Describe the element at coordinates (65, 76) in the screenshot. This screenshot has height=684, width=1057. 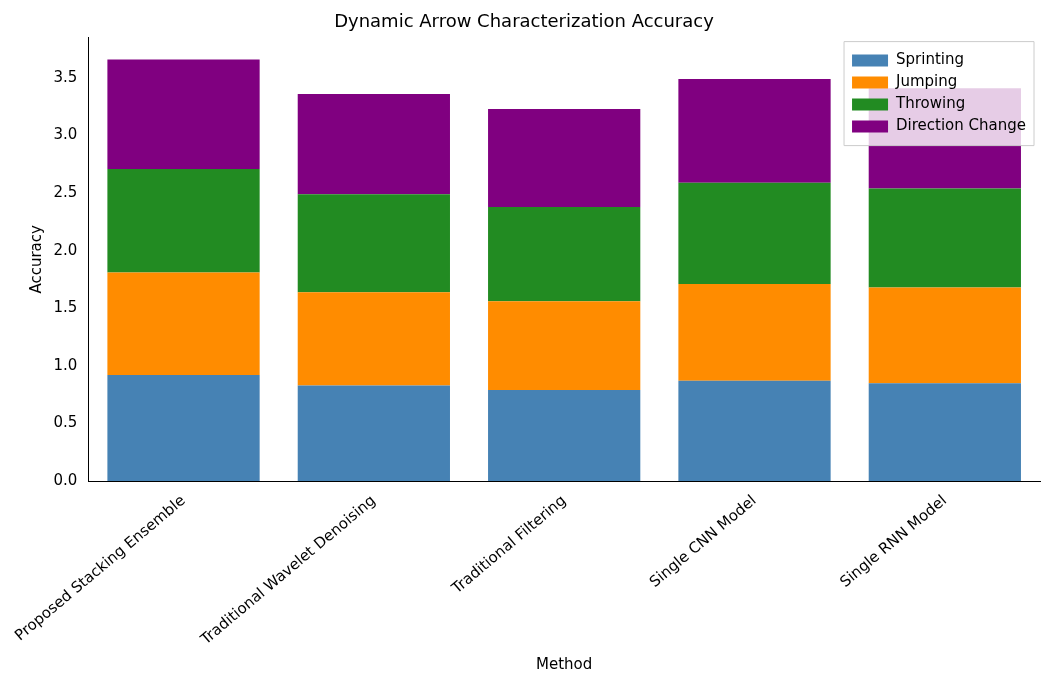
I see `y-tick-label: 3.5` at that location.